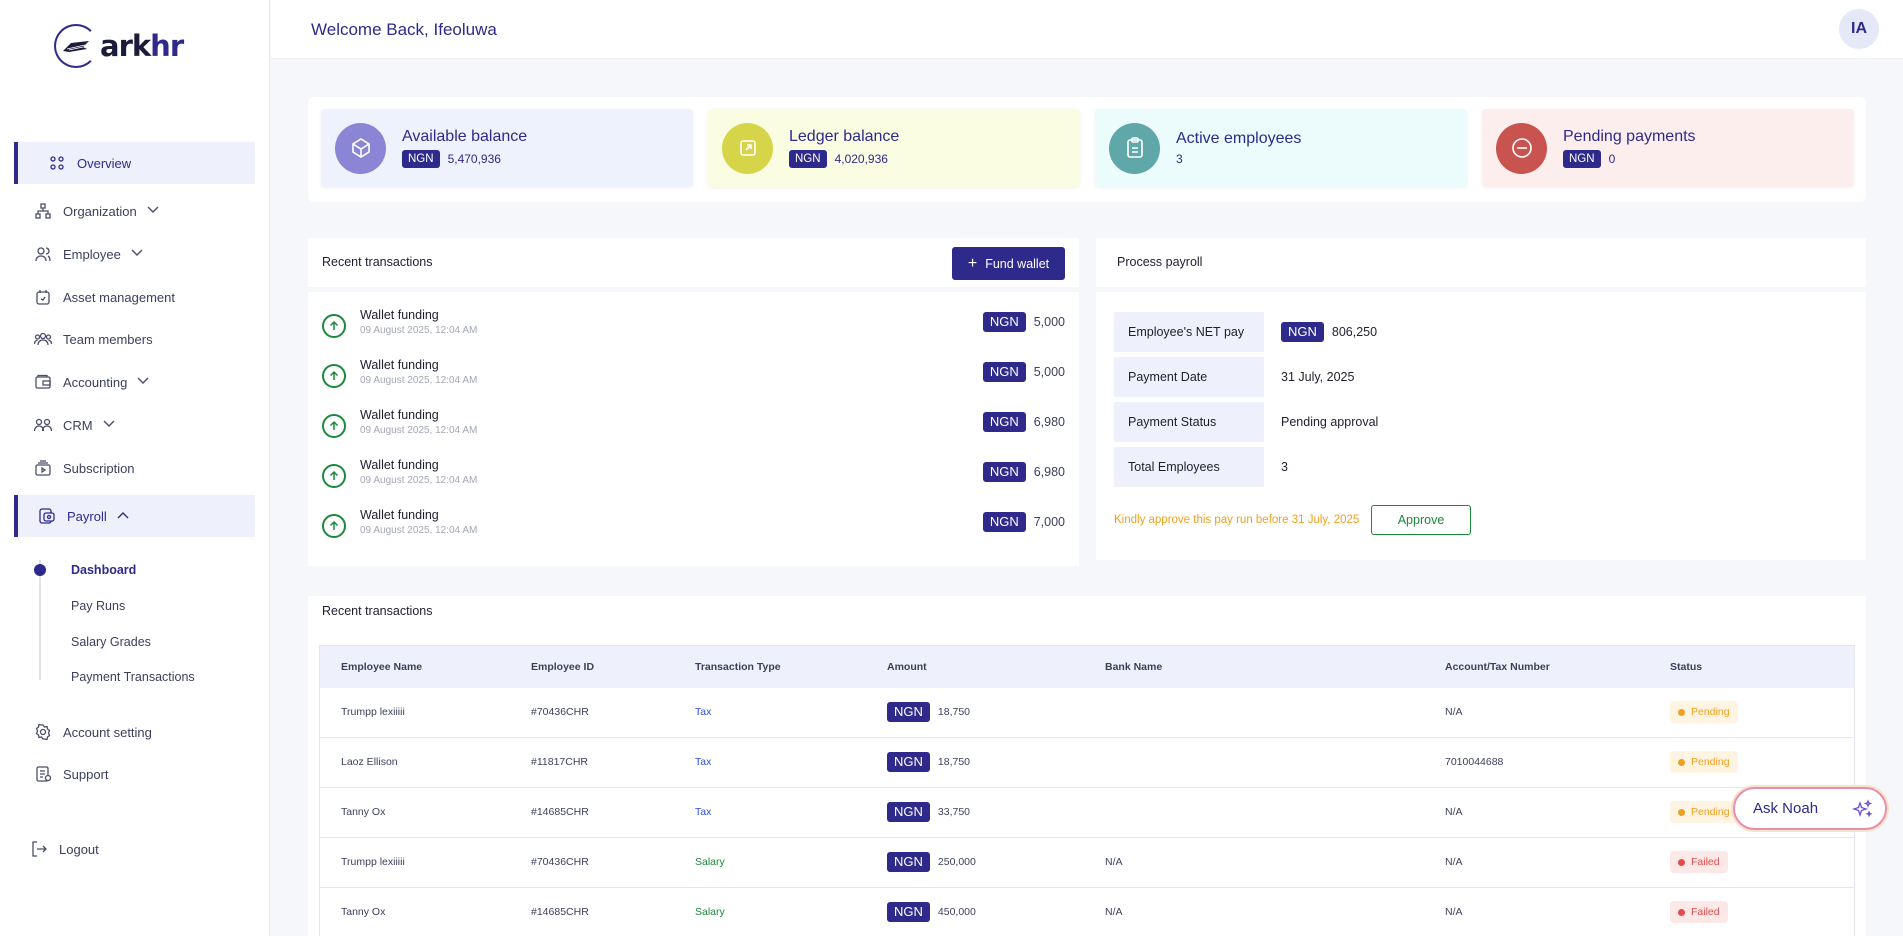  I want to click on cell-account-number: N/A, so click(1454, 712).